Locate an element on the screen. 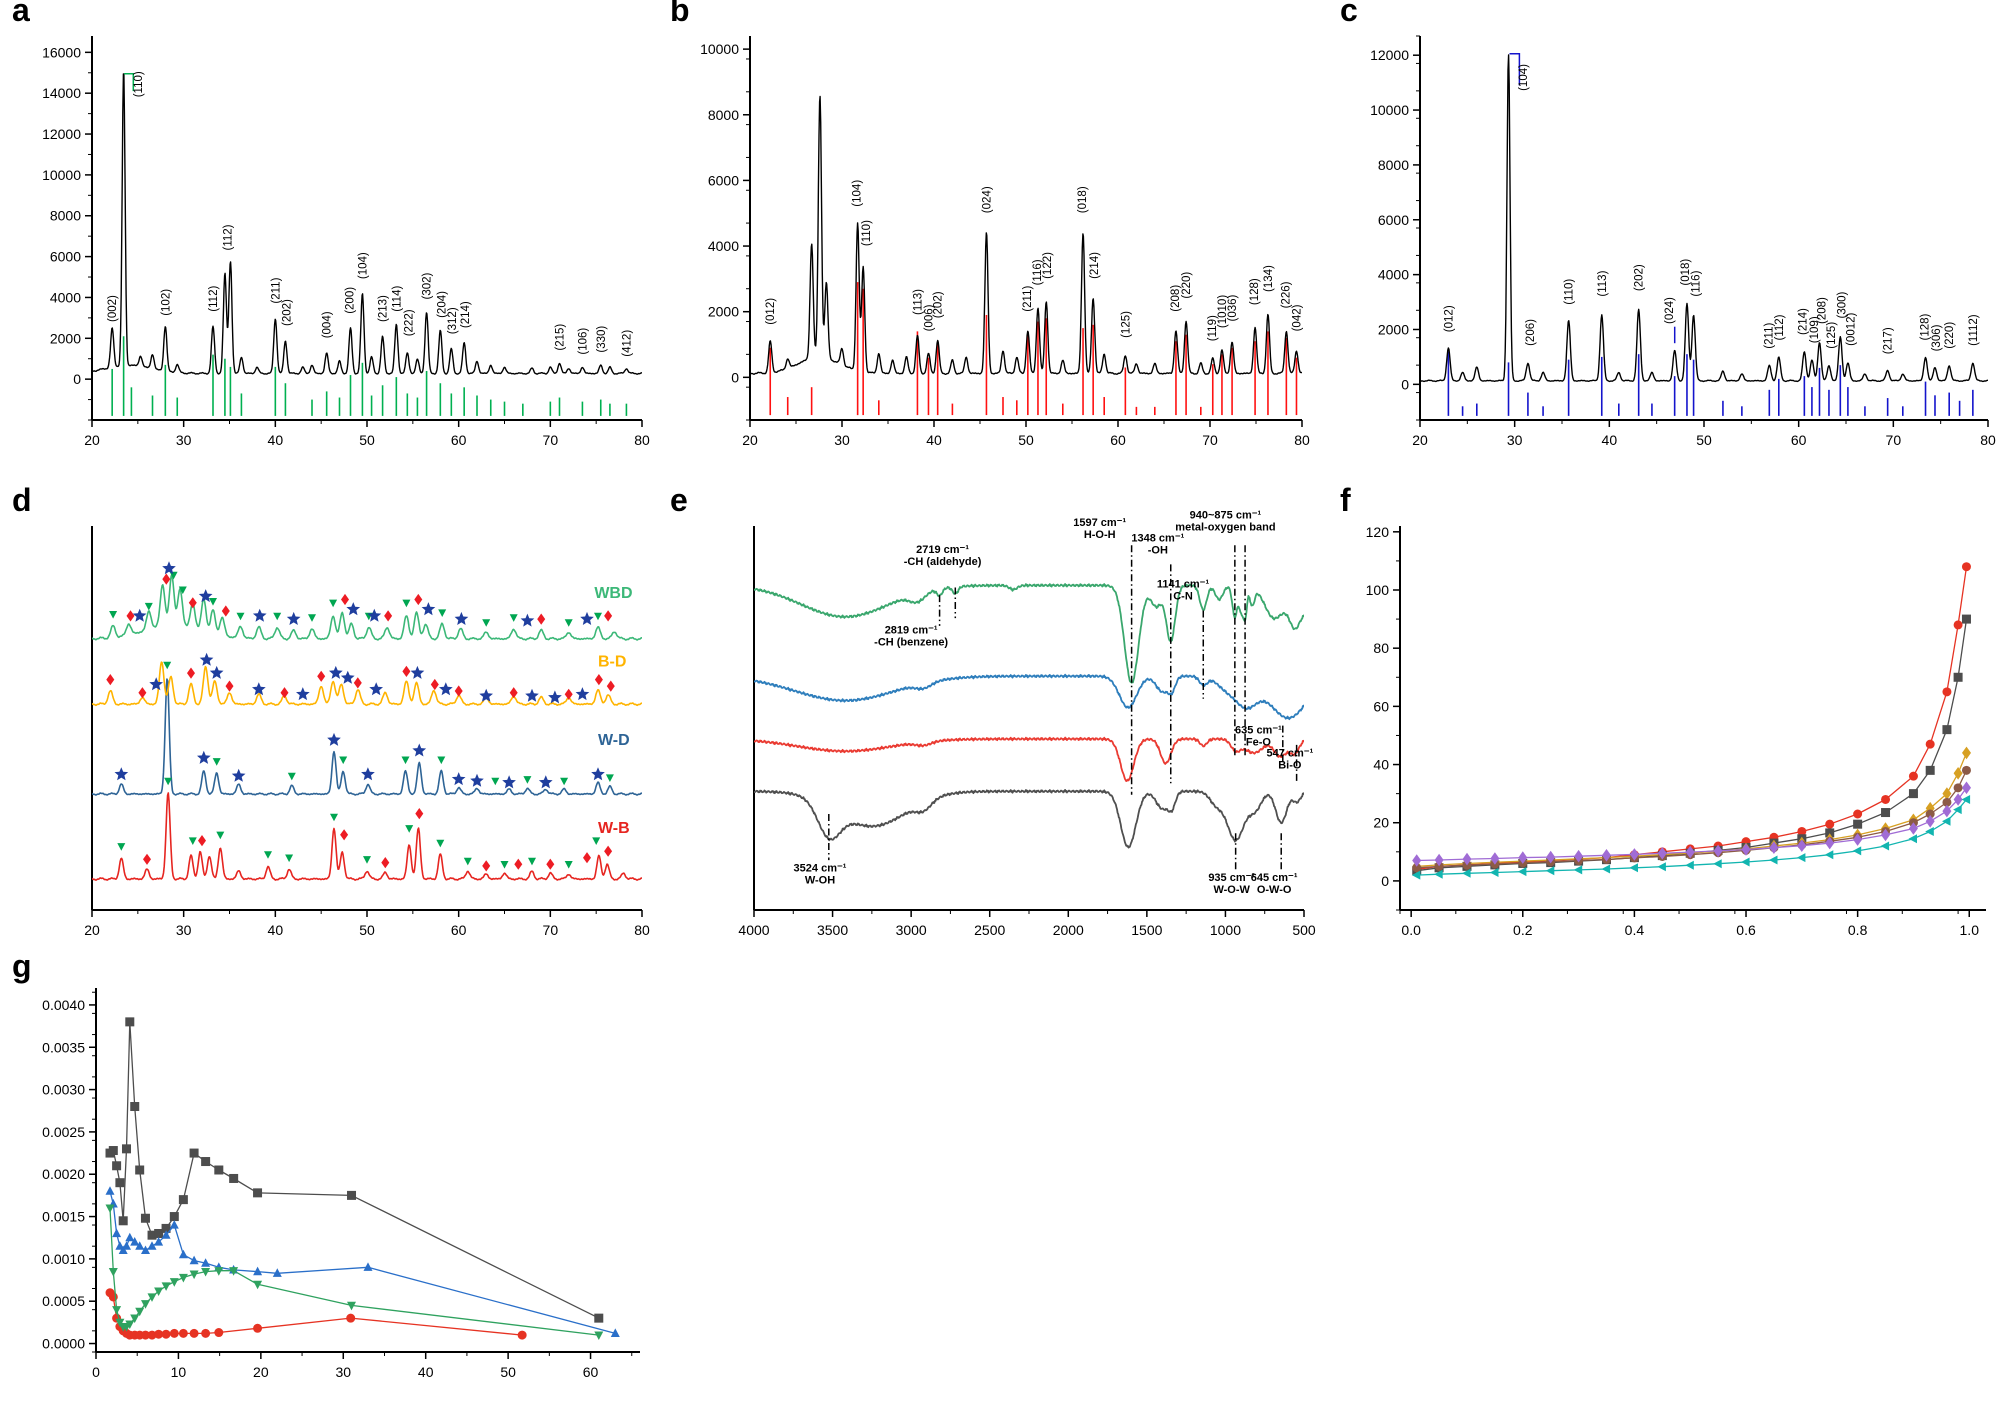  svg-text: (125) is located at coordinates (1832, 335).